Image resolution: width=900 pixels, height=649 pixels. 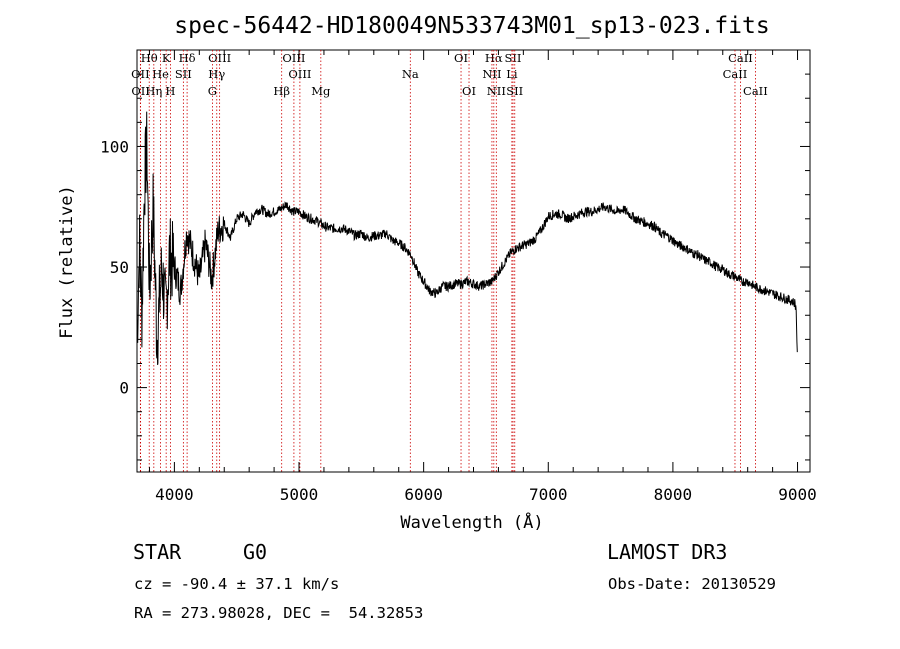 What do you see at coordinates (471, 522) in the screenshot?
I see `x-axis-label: Wavelength (Å)` at bounding box center [471, 522].